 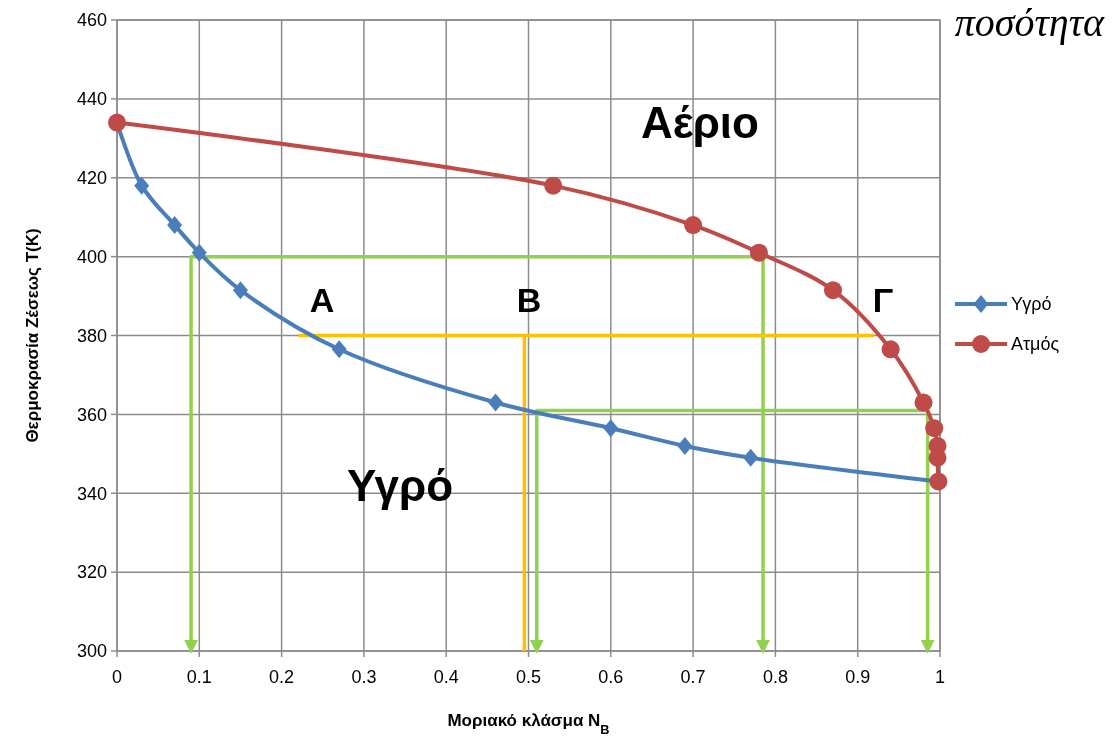 What do you see at coordinates (91, 99) in the screenshot?
I see `y-tick-label: 440` at bounding box center [91, 99].